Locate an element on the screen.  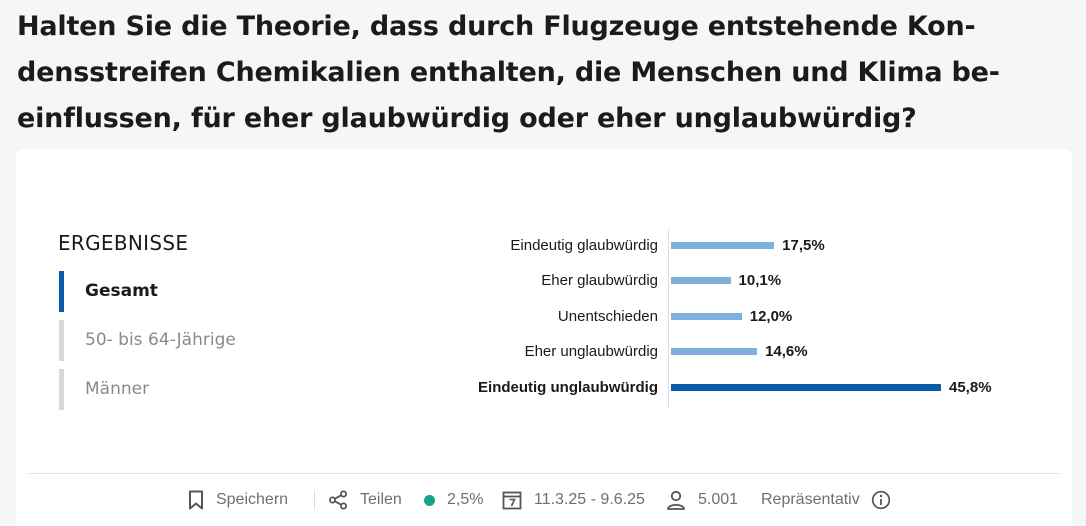
footer-divider is located at coordinates (544, 473).